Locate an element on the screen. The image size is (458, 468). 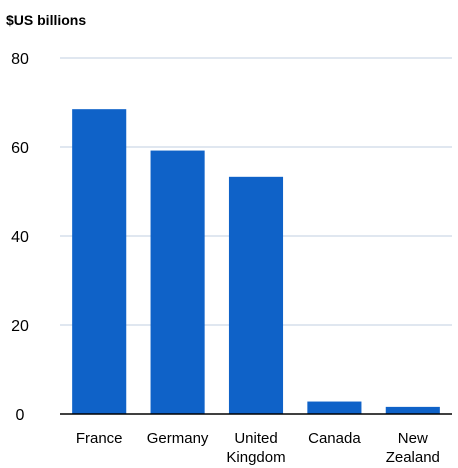
x-category-label: Canada is located at coordinates (334, 438).